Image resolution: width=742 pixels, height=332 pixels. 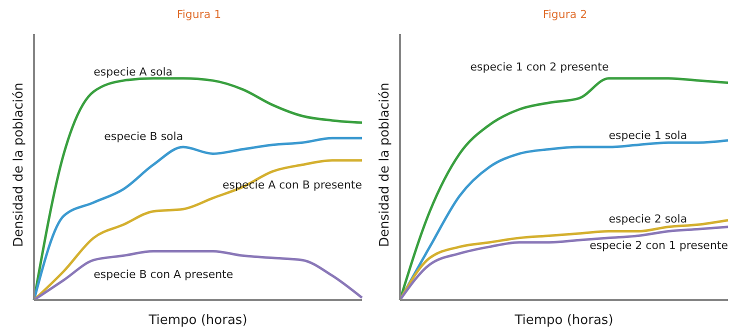 What do you see at coordinates (144, 137) in the screenshot?
I see `series-label: especie B sola` at bounding box center [144, 137].